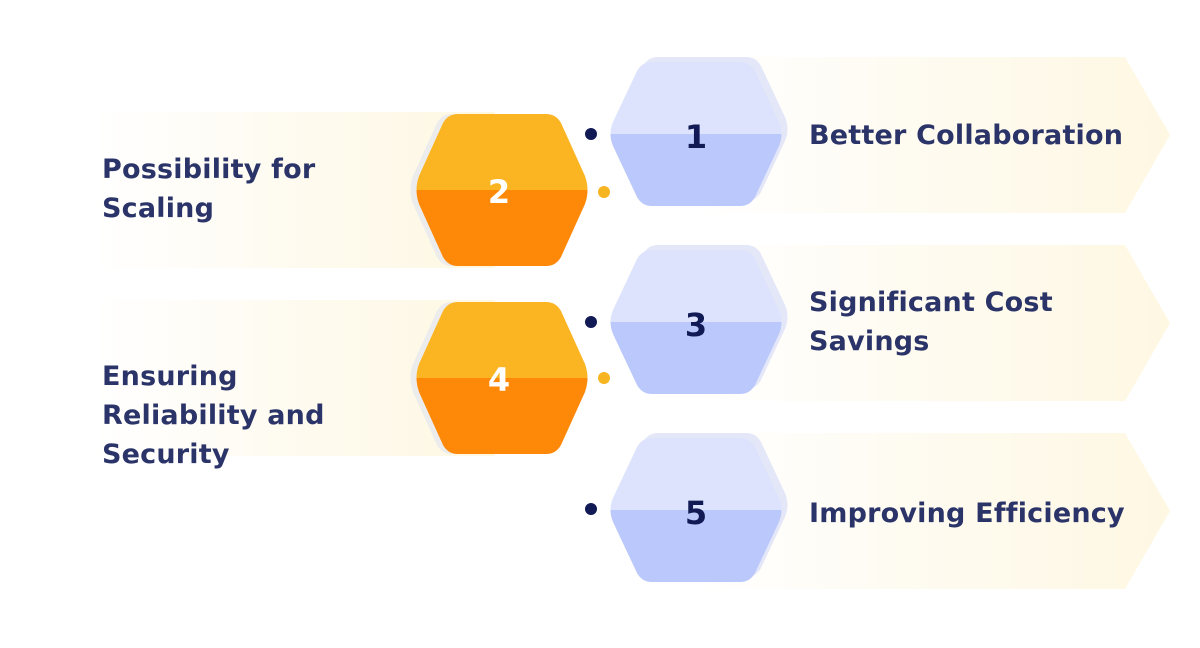  What do you see at coordinates (966, 135) in the screenshot?
I see `step-label-1: Better Collaboration` at bounding box center [966, 135].